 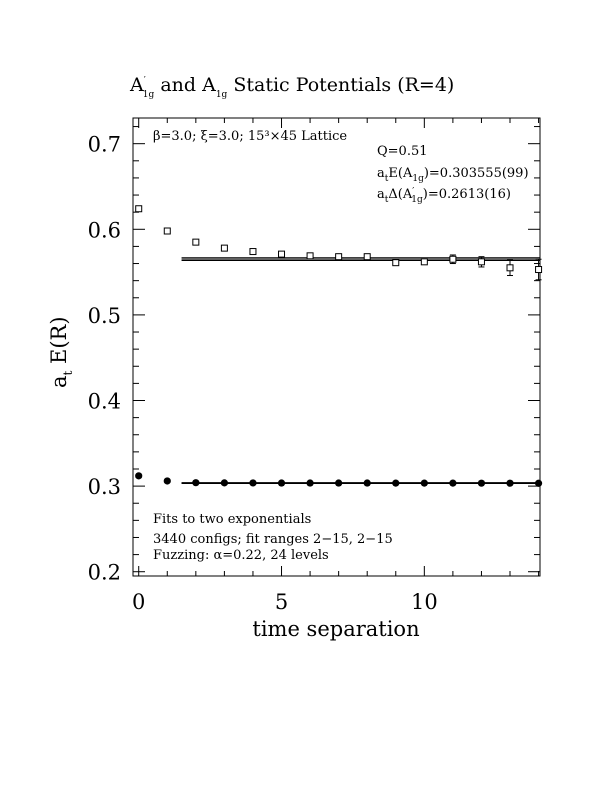 What do you see at coordinates (138, 602) in the screenshot?
I see `x-tick-label: 0` at bounding box center [138, 602].